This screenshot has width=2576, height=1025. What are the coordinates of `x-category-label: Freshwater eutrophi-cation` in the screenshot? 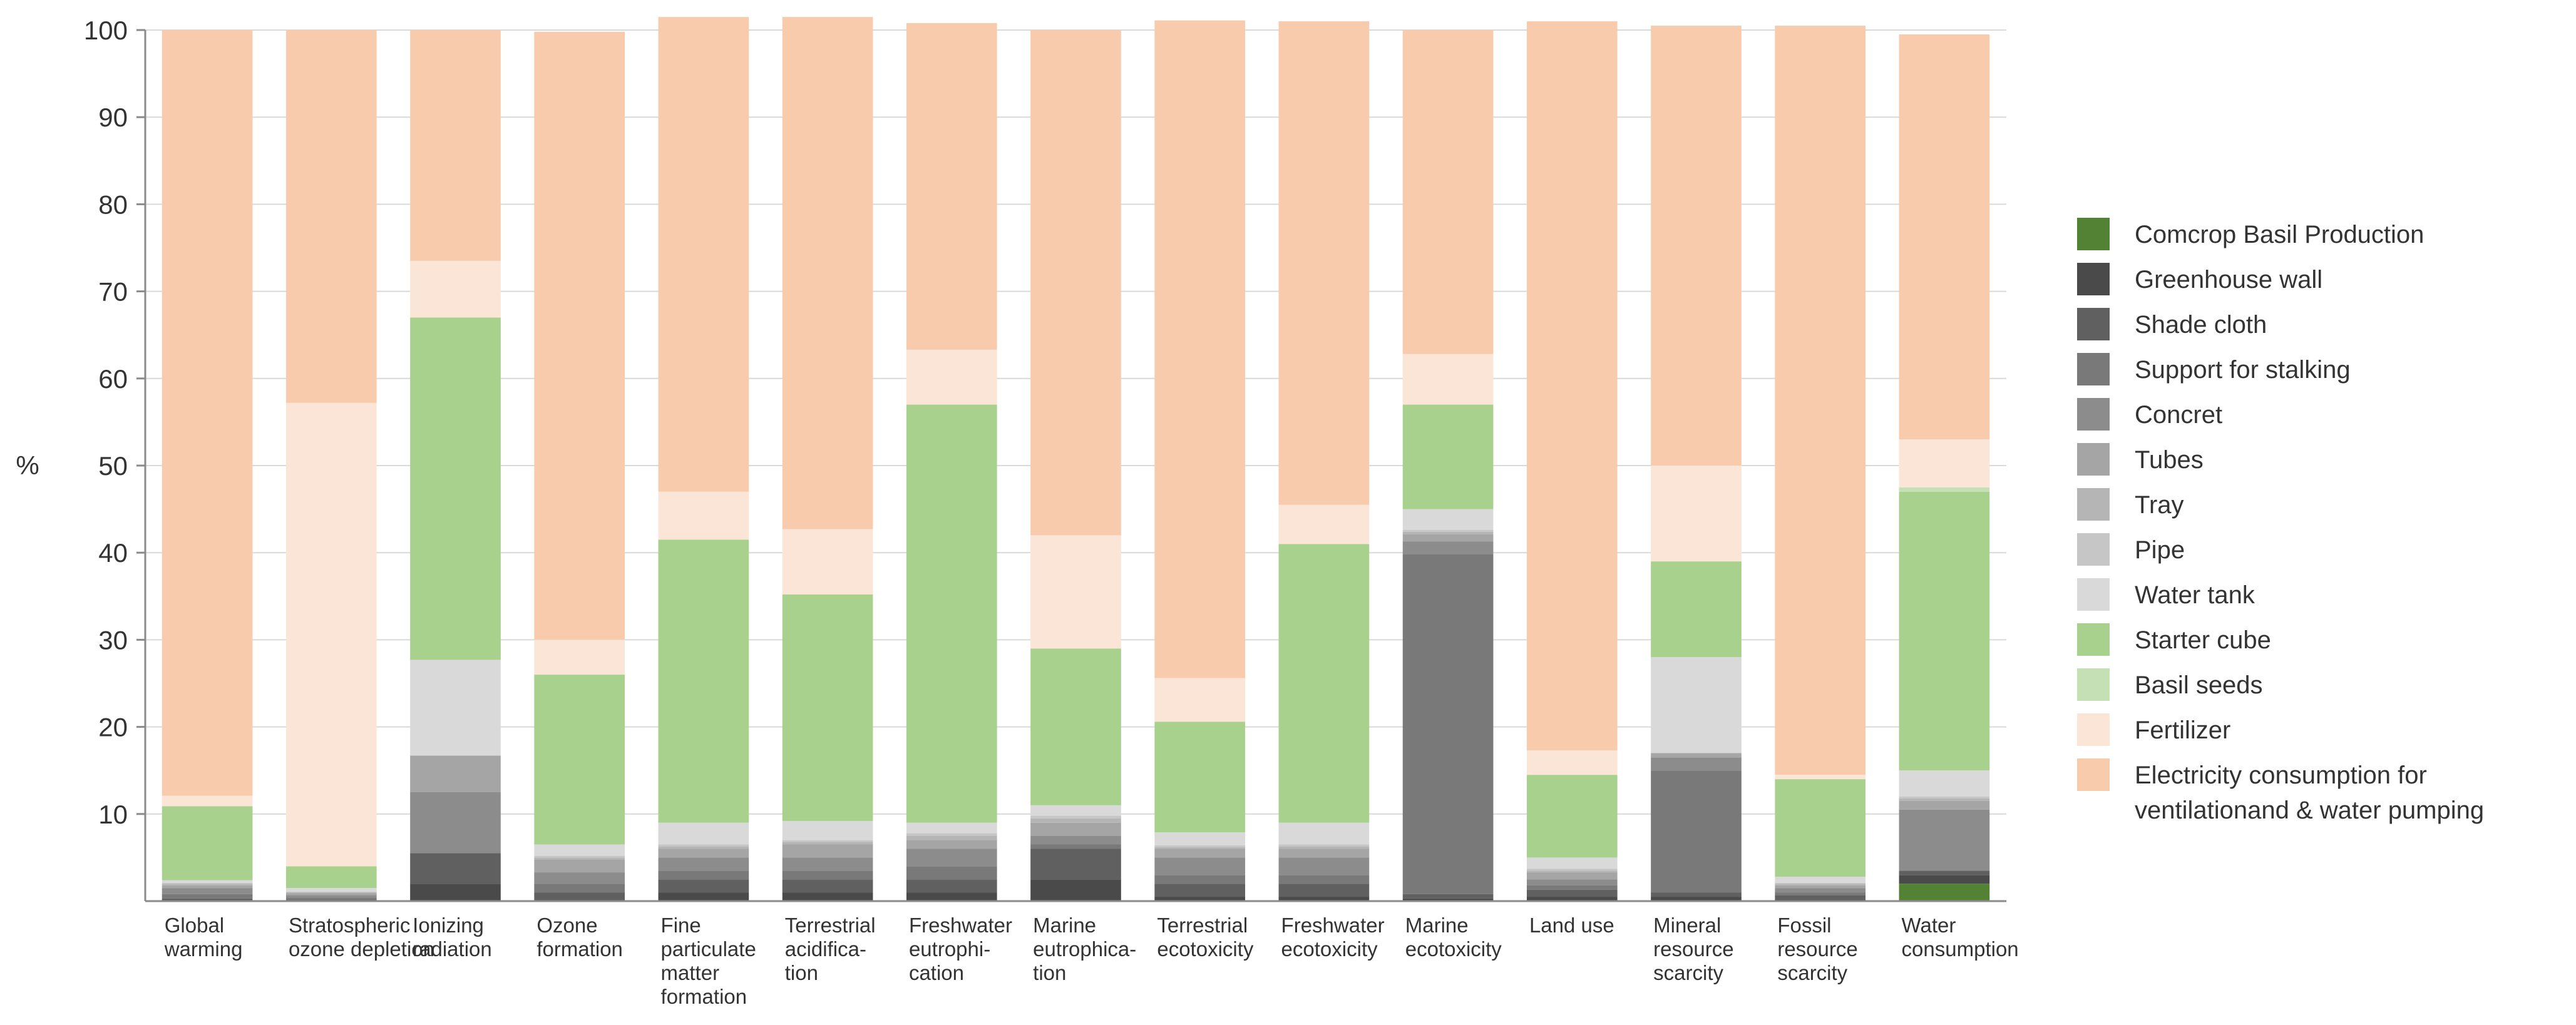 It's located at (960, 949).